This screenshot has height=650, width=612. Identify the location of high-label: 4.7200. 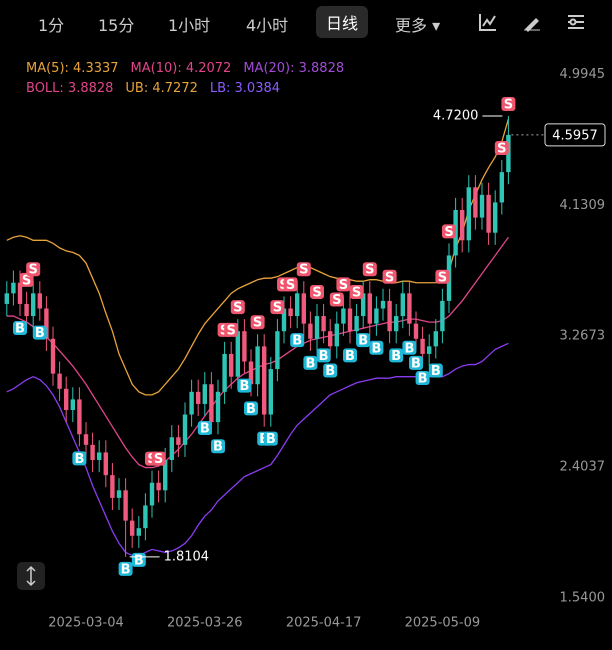
(456, 116).